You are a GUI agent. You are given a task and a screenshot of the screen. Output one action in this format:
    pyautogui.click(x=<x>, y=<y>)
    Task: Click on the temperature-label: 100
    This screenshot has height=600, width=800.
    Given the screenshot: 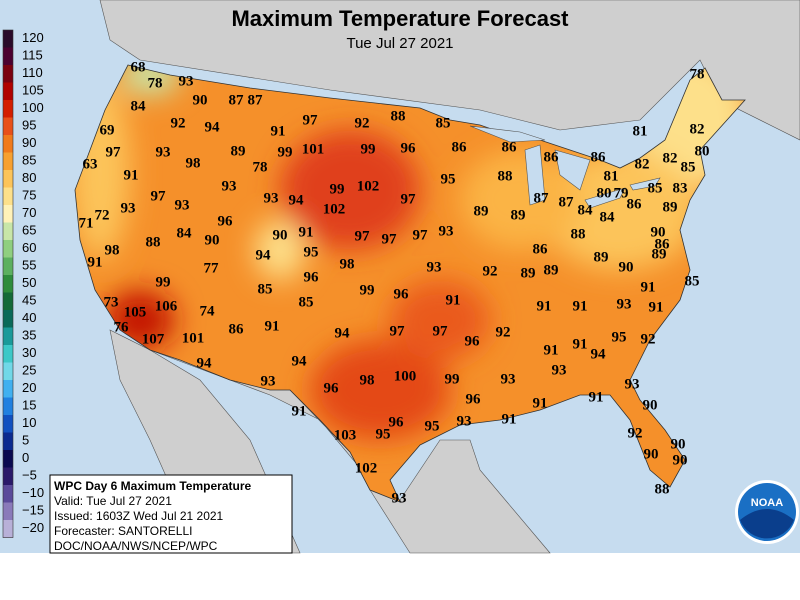 What is the action you would take?
    pyautogui.click(x=405, y=376)
    